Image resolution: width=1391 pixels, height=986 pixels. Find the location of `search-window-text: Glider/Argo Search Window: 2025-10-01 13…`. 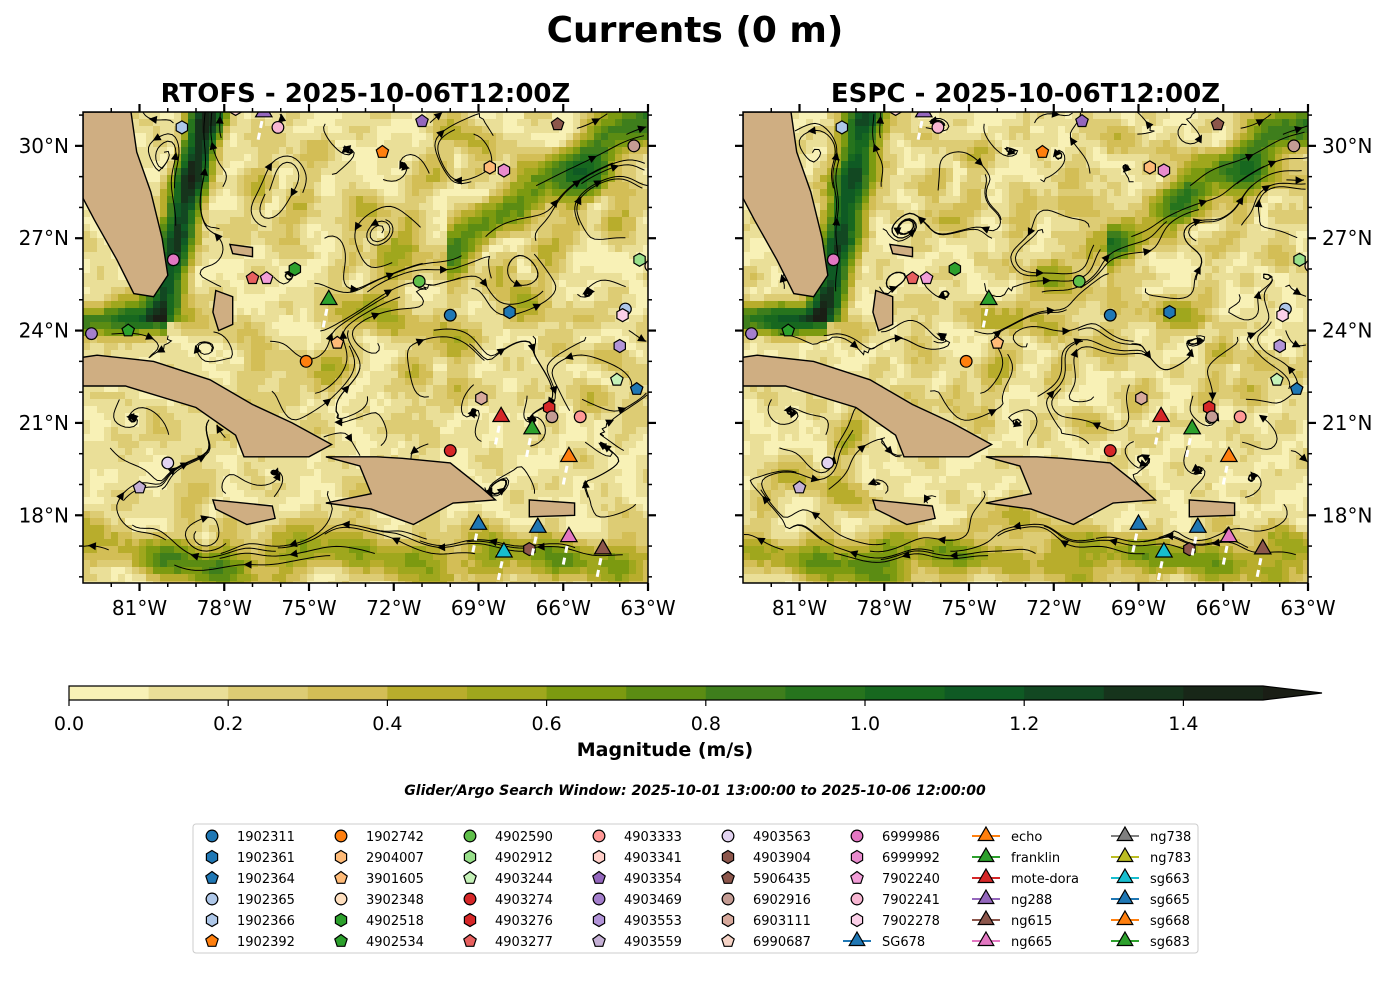

search-window-text: Glider/Argo Search Window: 2025-10-01 13… is located at coordinates (695, 791).